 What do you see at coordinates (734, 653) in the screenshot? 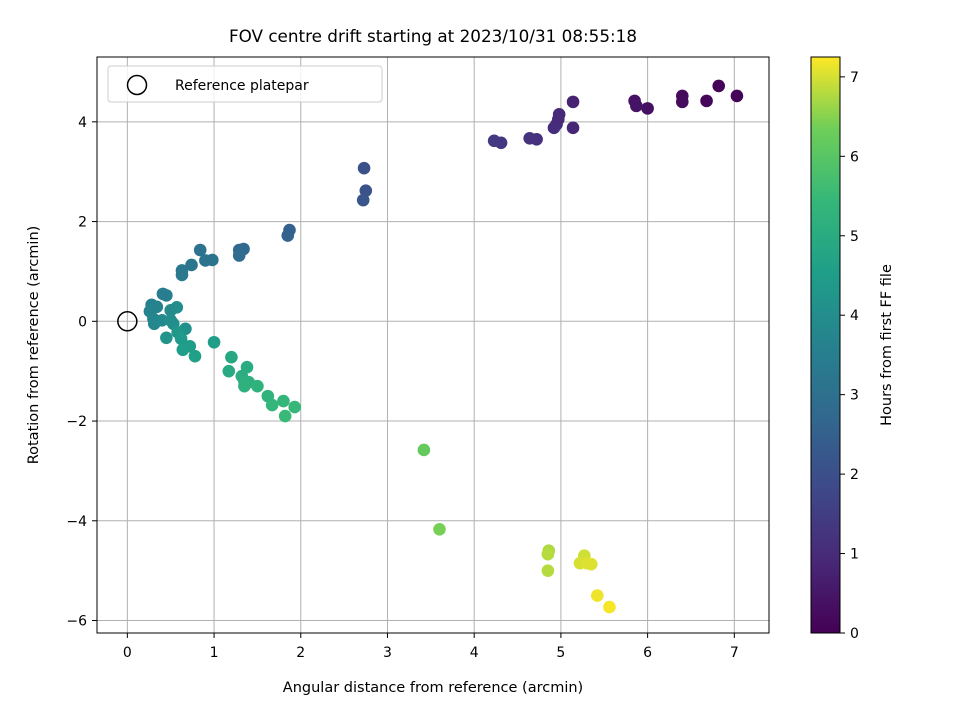
I see `x-tick-label: 7` at bounding box center [734, 653].